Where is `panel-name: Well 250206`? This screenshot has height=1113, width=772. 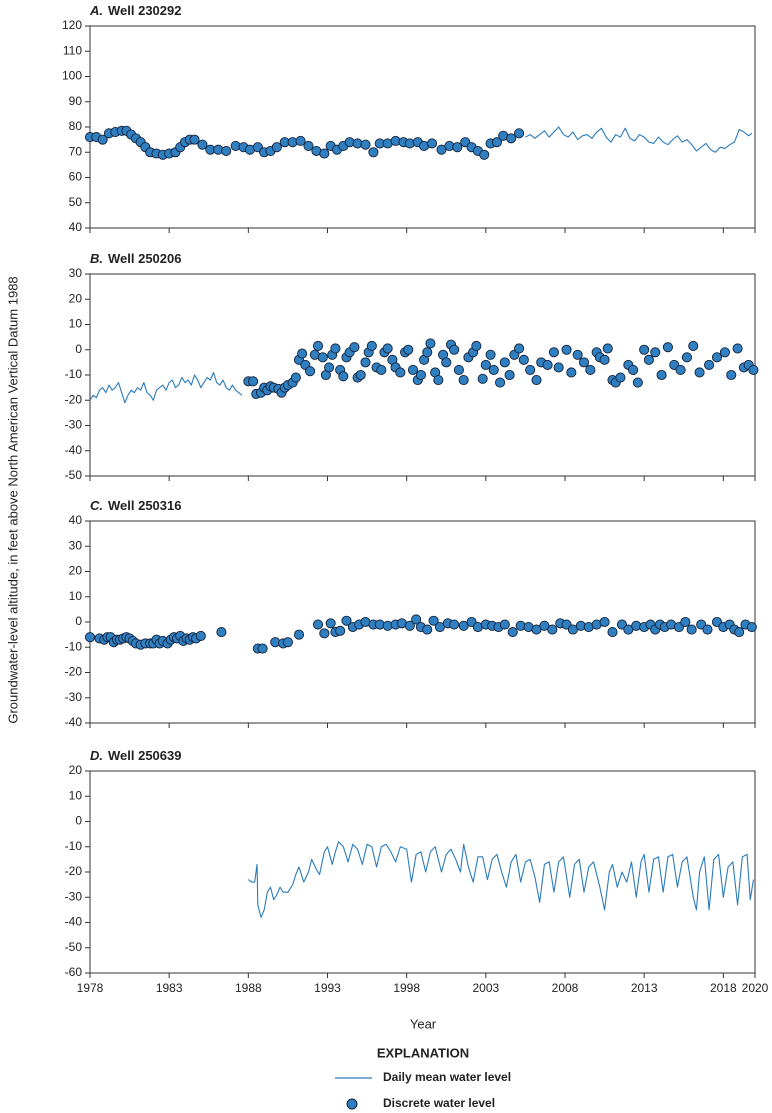 panel-name: Well 250206 is located at coordinates (144, 258).